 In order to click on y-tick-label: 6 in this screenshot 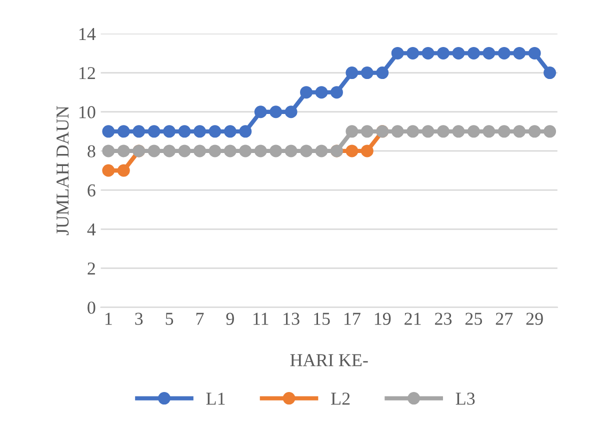, I will do `click(92, 190)`.